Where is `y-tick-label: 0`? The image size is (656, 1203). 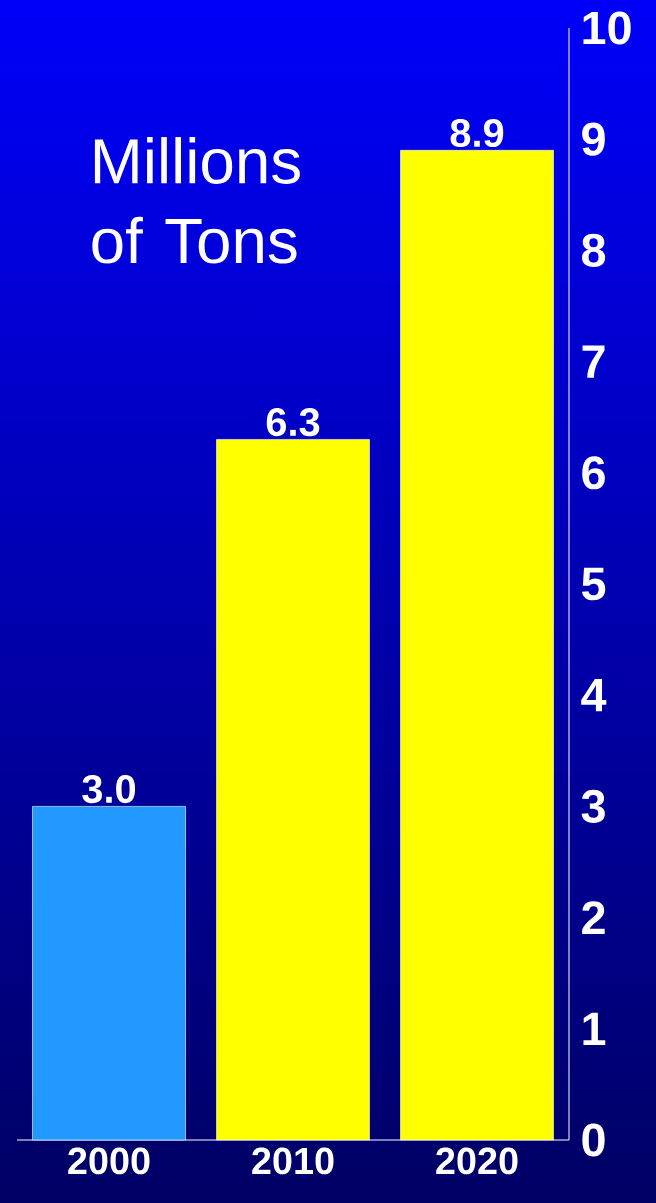 y-tick-label: 0 is located at coordinates (593, 1140).